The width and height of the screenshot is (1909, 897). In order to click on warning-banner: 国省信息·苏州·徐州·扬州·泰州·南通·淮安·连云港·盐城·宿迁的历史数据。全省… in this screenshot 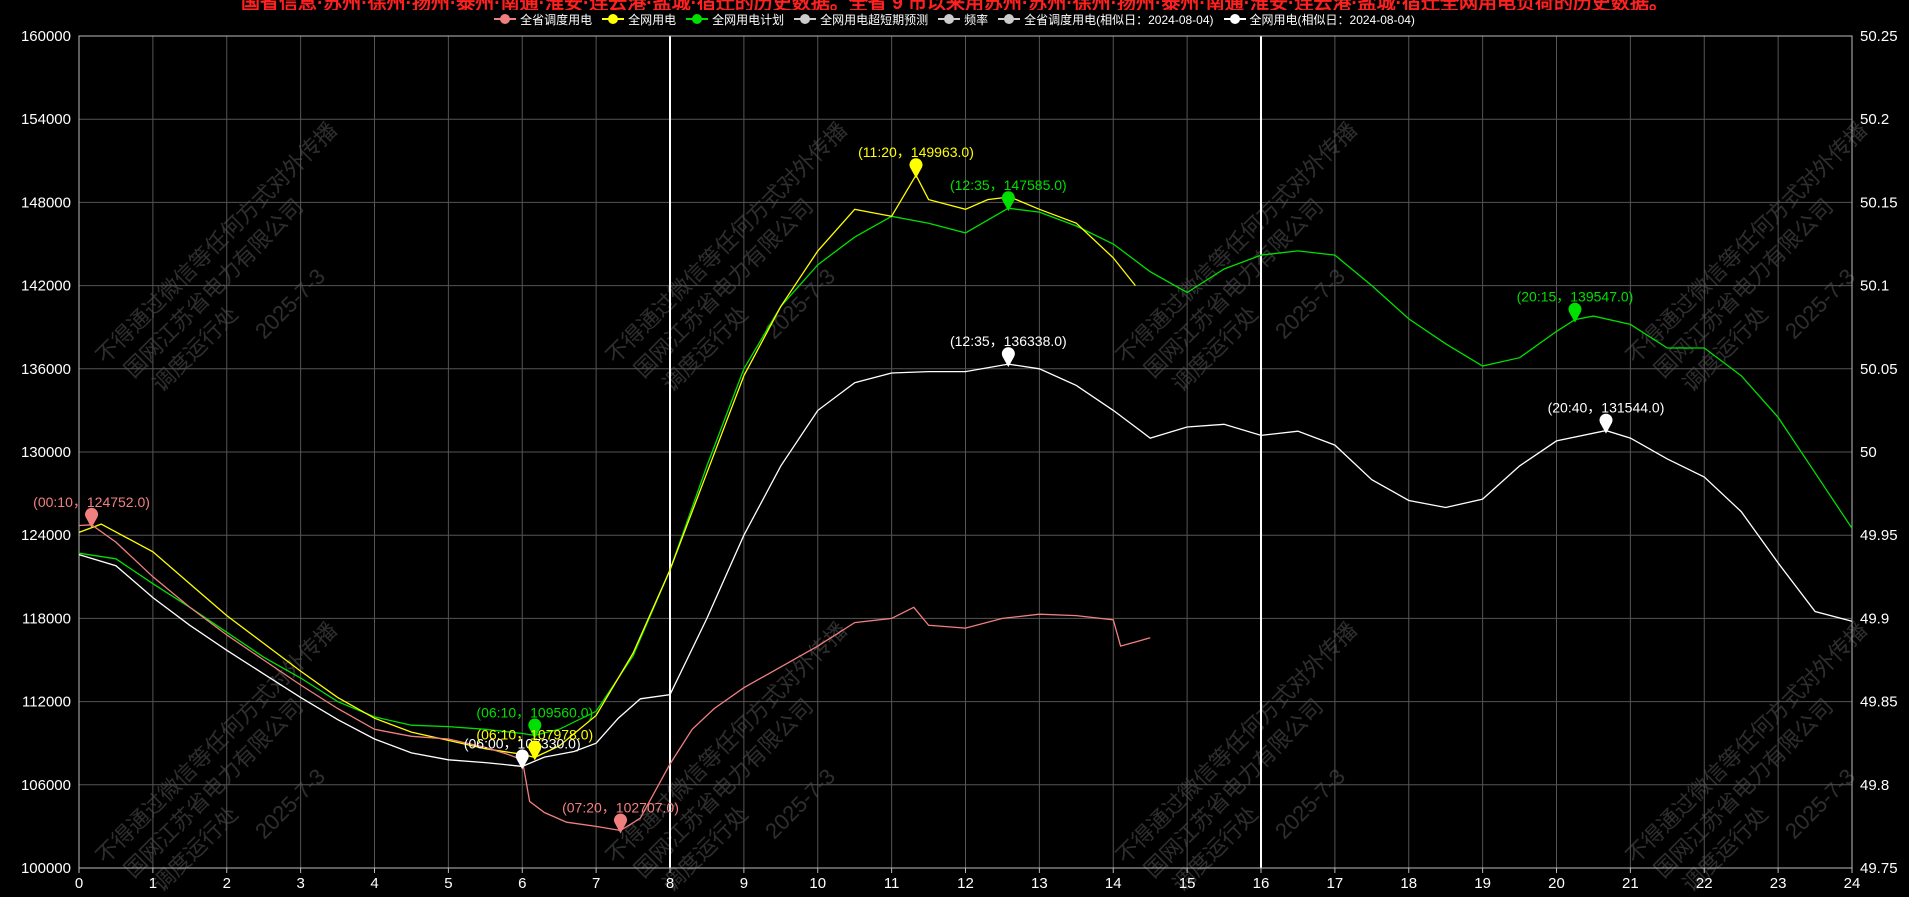, I will do `click(954, 5)`.